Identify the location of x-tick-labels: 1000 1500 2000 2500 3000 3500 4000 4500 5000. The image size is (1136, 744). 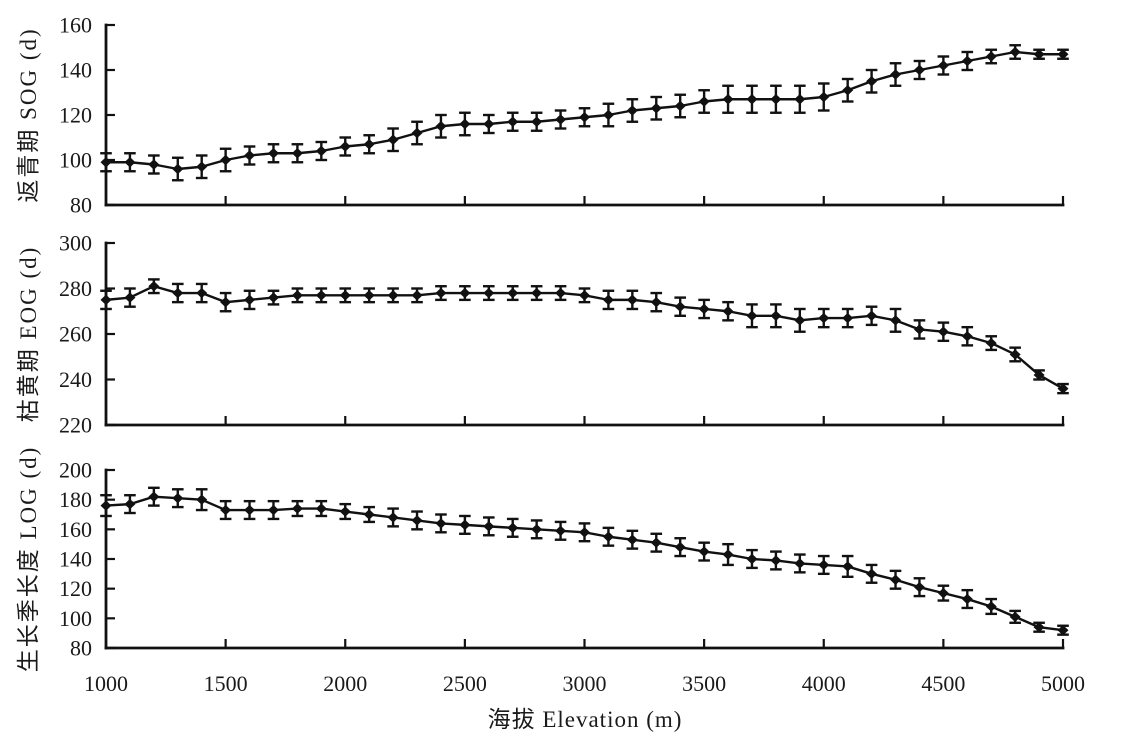
(584, 683).